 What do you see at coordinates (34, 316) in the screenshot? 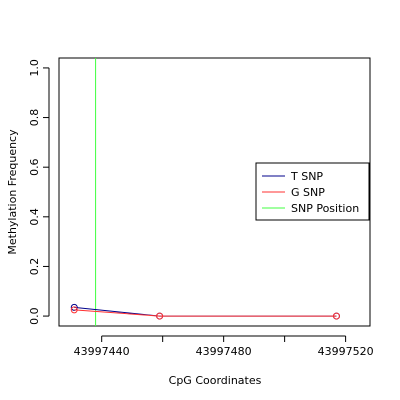
I see `y-tick-label: 0.0` at bounding box center [34, 316].